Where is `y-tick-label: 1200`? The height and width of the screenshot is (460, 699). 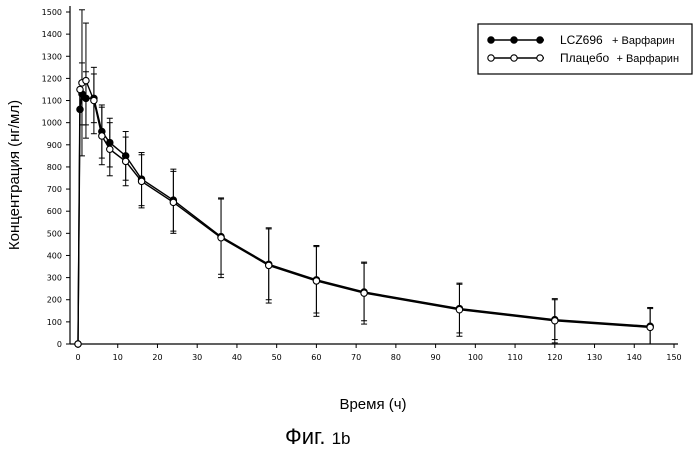
y-tick-label: 1200 is located at coordinates (52, 78).